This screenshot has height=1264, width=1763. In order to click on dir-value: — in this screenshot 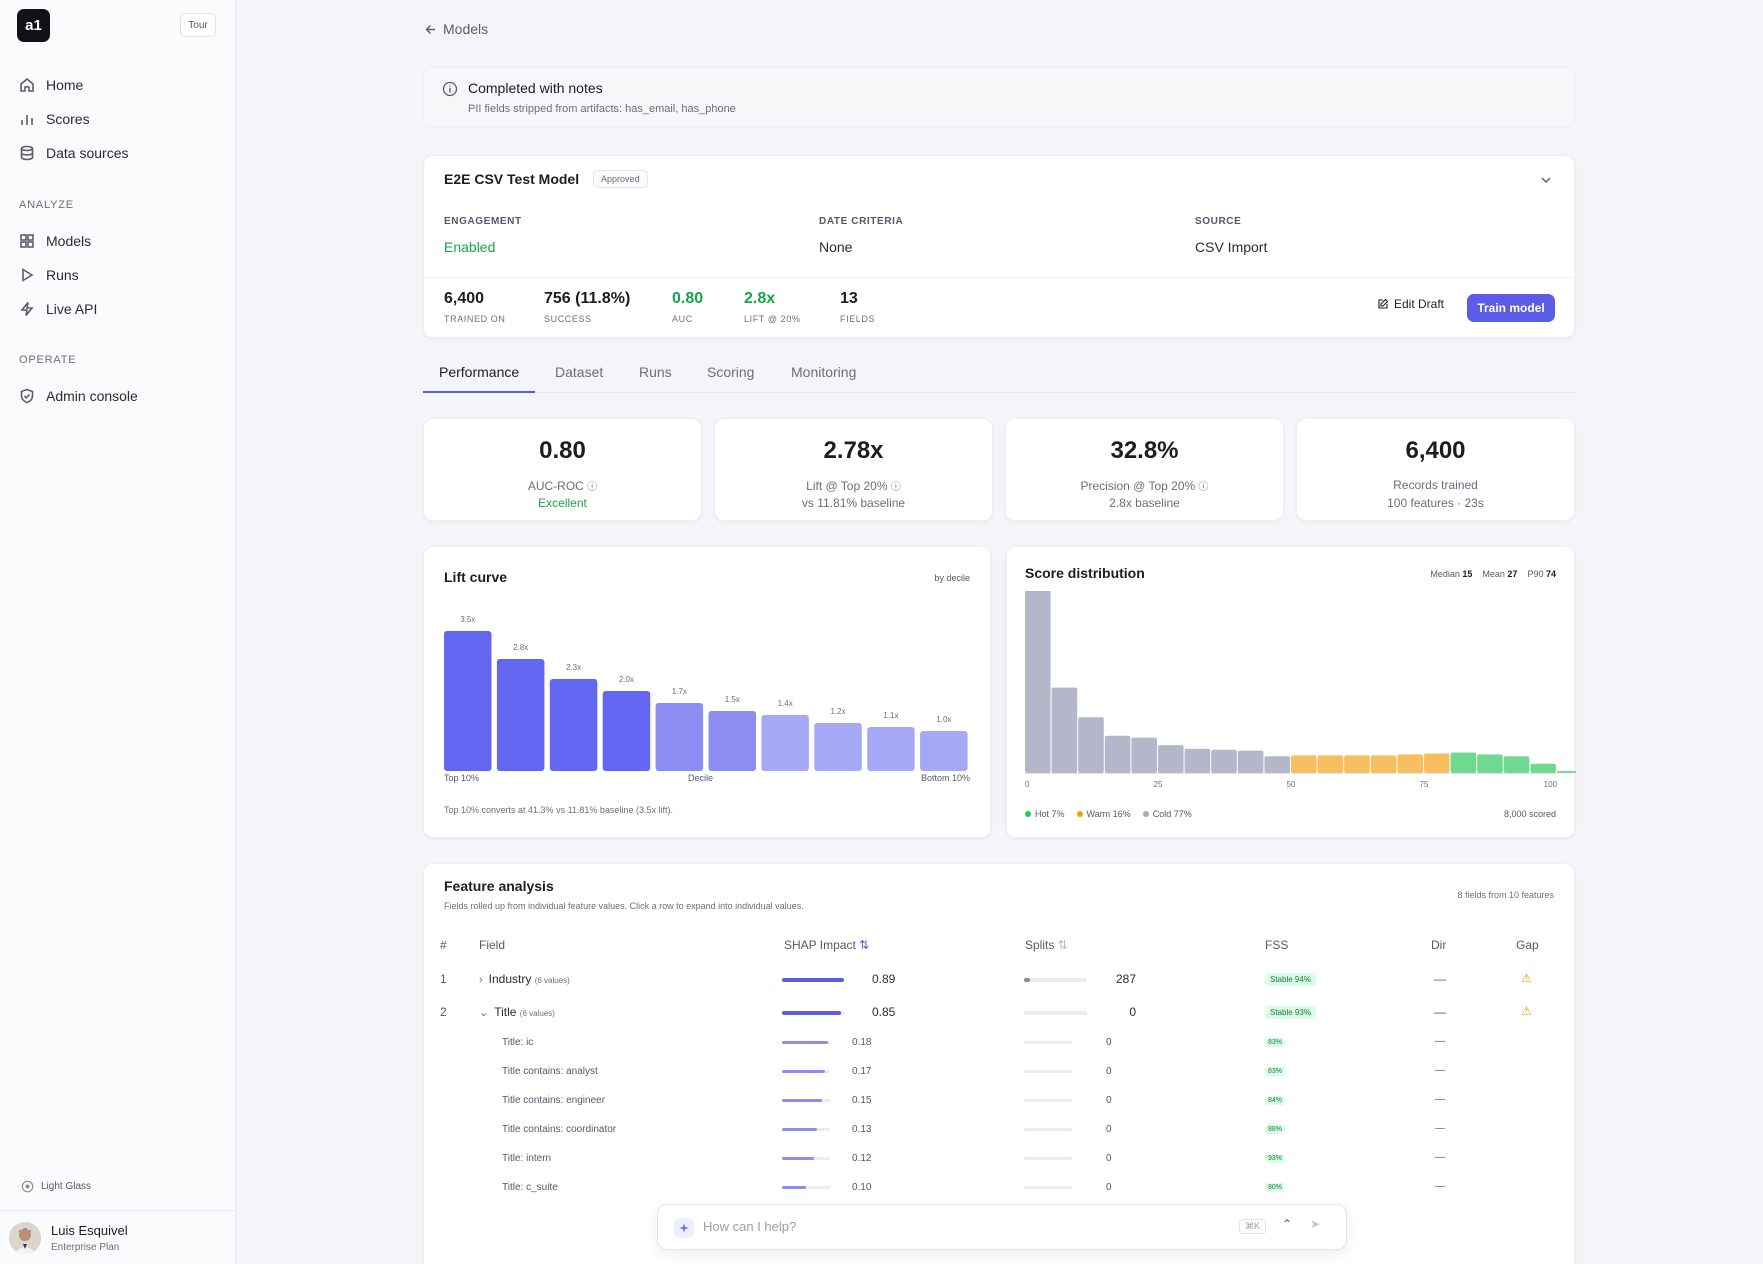, I will do `click(1440, 979)`.